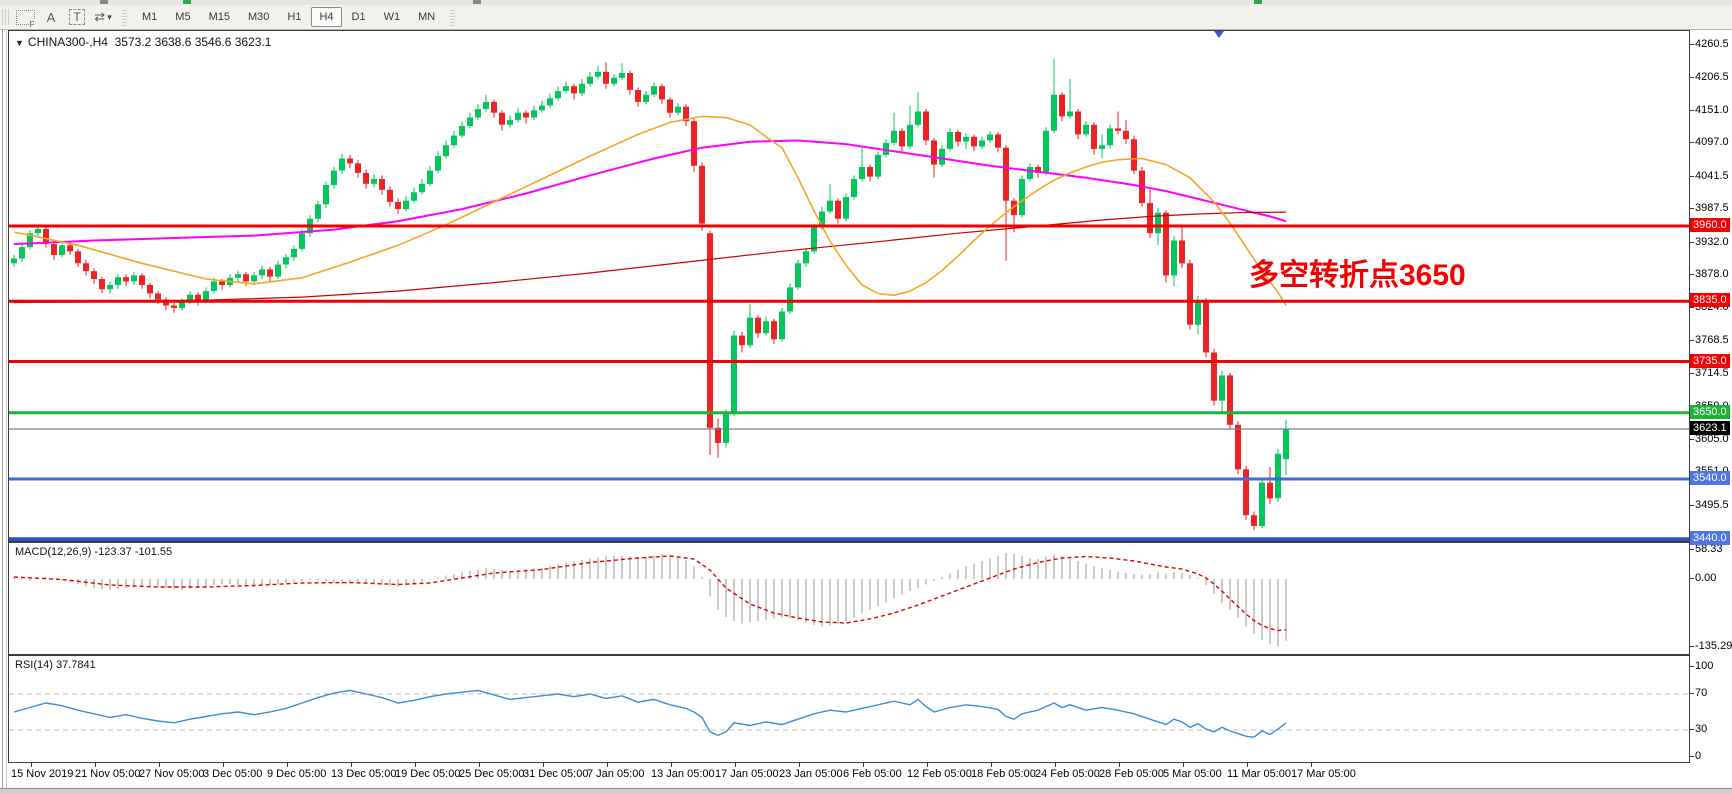  Describe the element at coordinates (747, 774) in the screenshot. I see `time-axis-label: 17 Jan 05:00` at that location.